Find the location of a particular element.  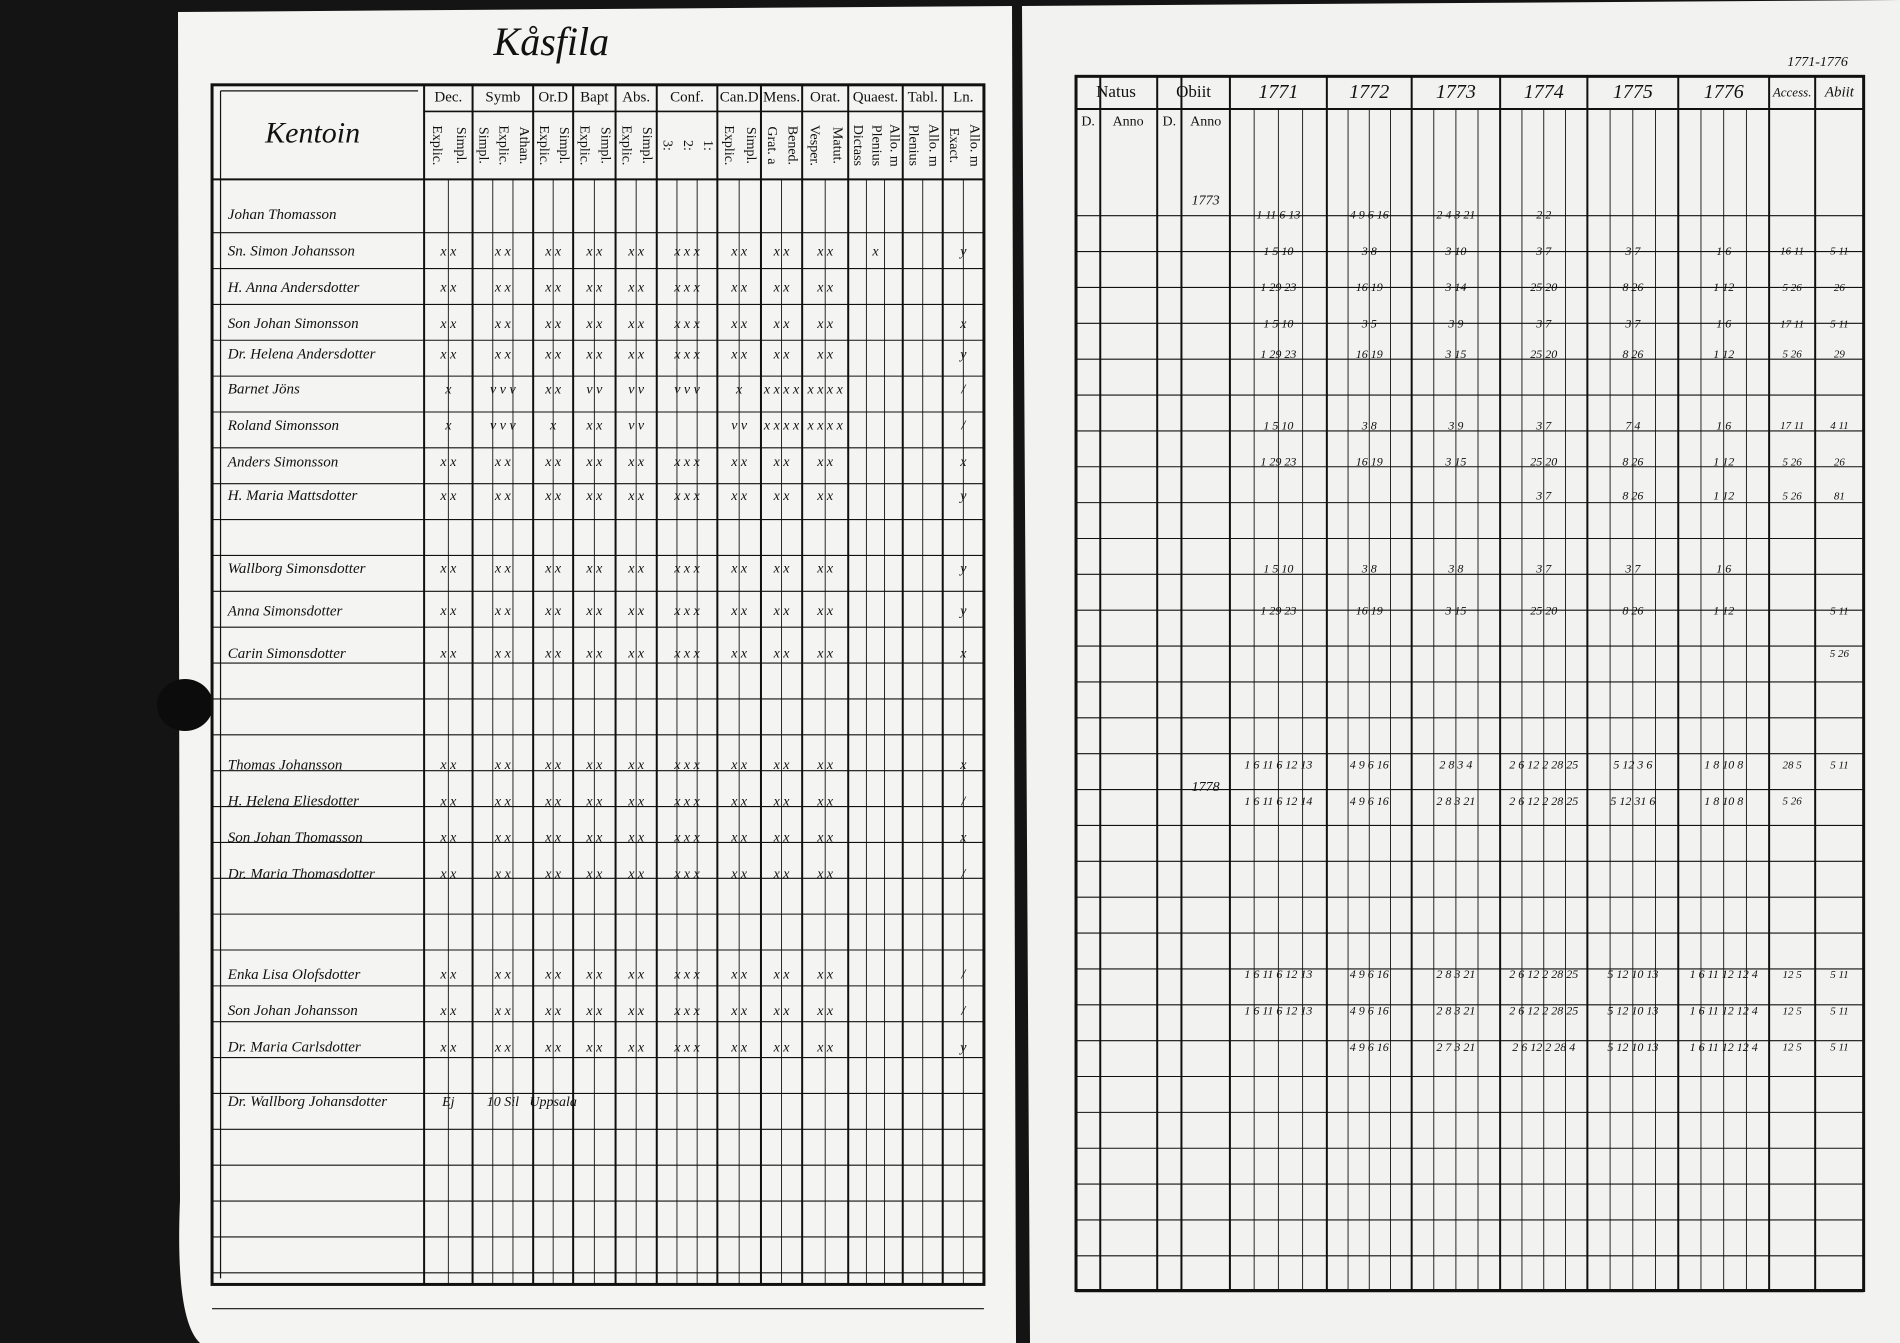

year-entry: 1 8 10 8 is located at coordinates (1723, 765).